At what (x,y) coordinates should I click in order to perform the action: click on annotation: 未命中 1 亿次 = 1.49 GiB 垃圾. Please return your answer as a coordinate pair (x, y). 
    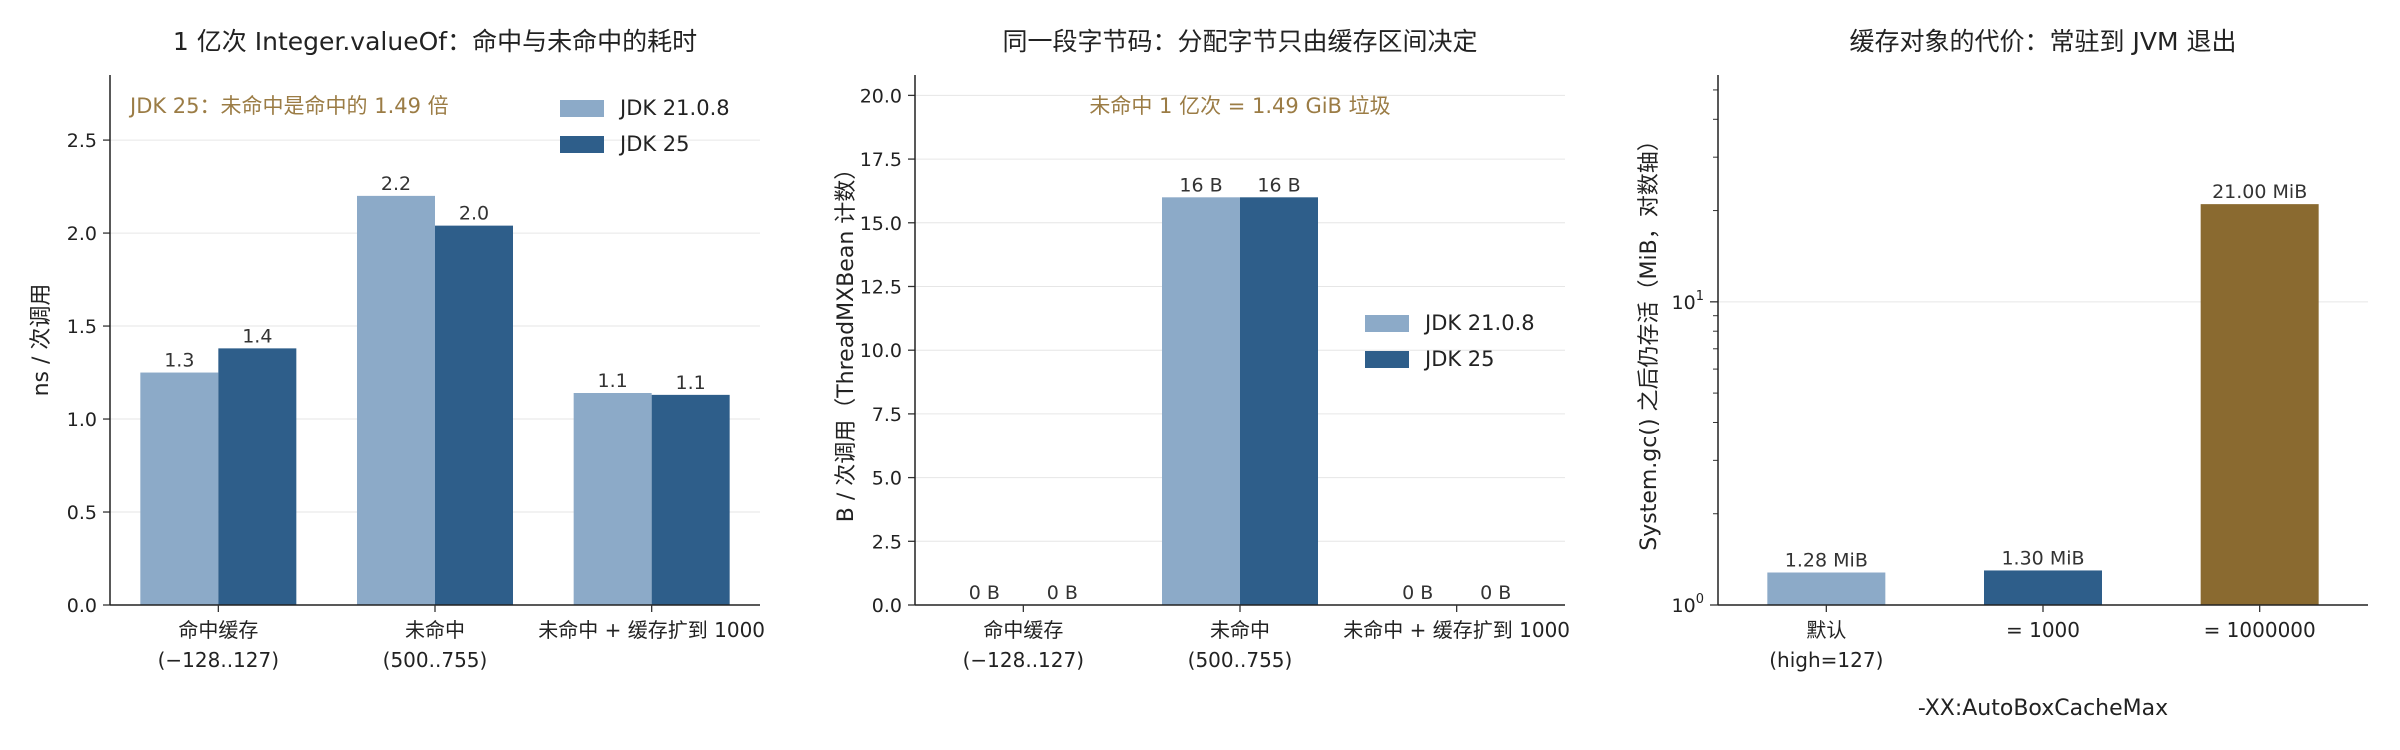
    Looking at the image, I should click on (1239, 106).